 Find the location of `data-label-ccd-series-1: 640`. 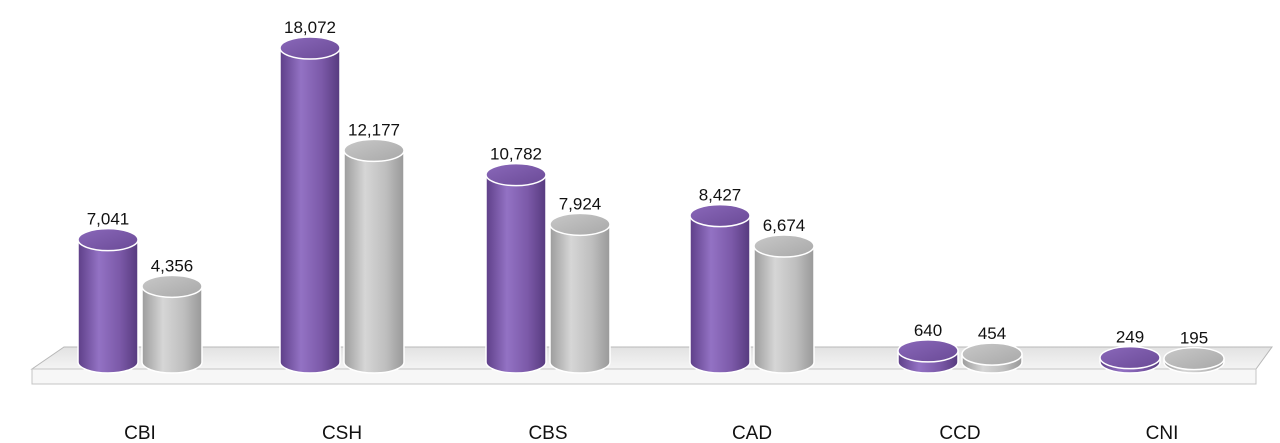

data-label-ccd-series-1: 640 is located at coordinates (928, 330).